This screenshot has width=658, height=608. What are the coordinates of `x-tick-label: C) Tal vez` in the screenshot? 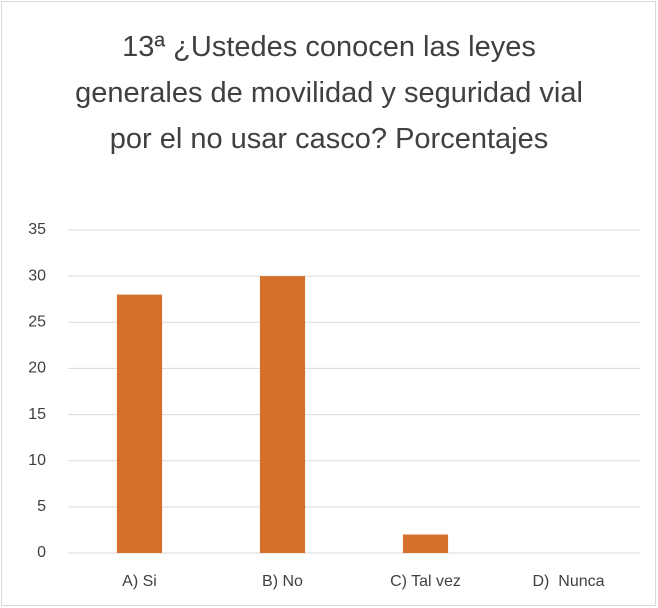 It's located at (425, 581).